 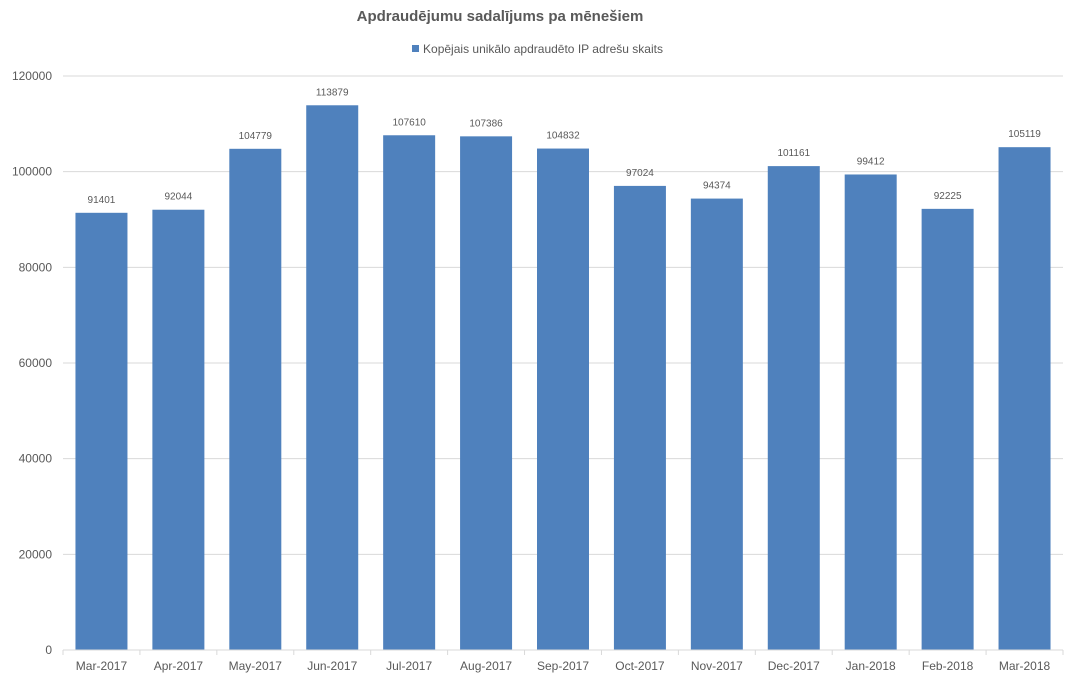 What do you see at coordinates (102, 666) in the screenshot?
I see `x-tick-label: Mar-2017` at bounding box center [102, 666].